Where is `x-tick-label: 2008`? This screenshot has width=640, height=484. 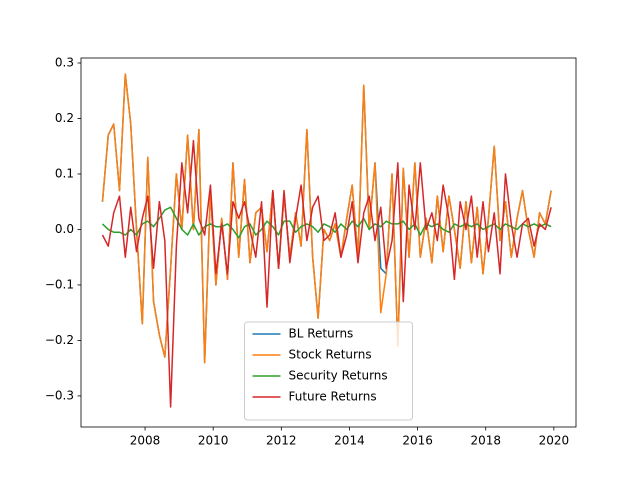
x-tick-label: 2008 is located at coordinates (145, 441).